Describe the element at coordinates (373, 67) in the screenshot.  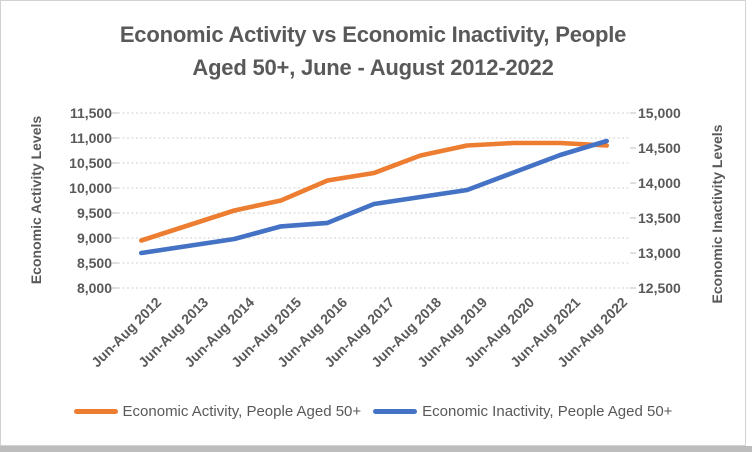
I see `chart-title-line2: Aged 50+, June - August 2012-2022` at that location.